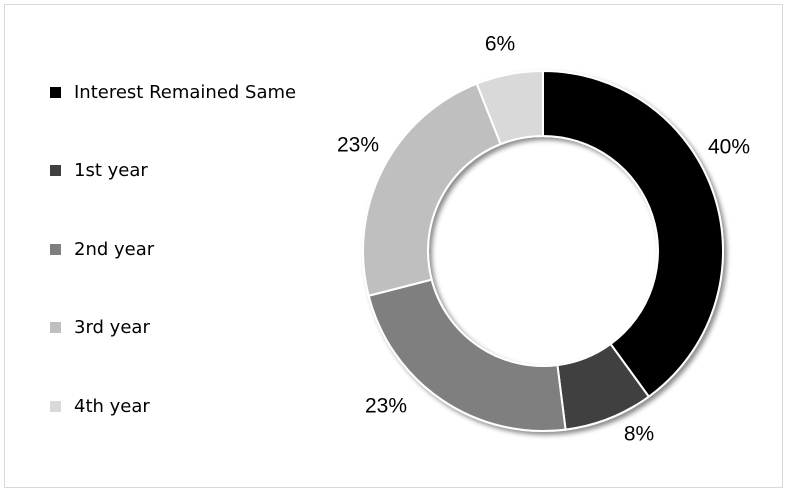 The width and height of the screenshot is (789, 498). What do you see at coordinates (467, 355) in the screenshot?
I see `donut-slice-2nd-year` at bounding box center [467, 355].